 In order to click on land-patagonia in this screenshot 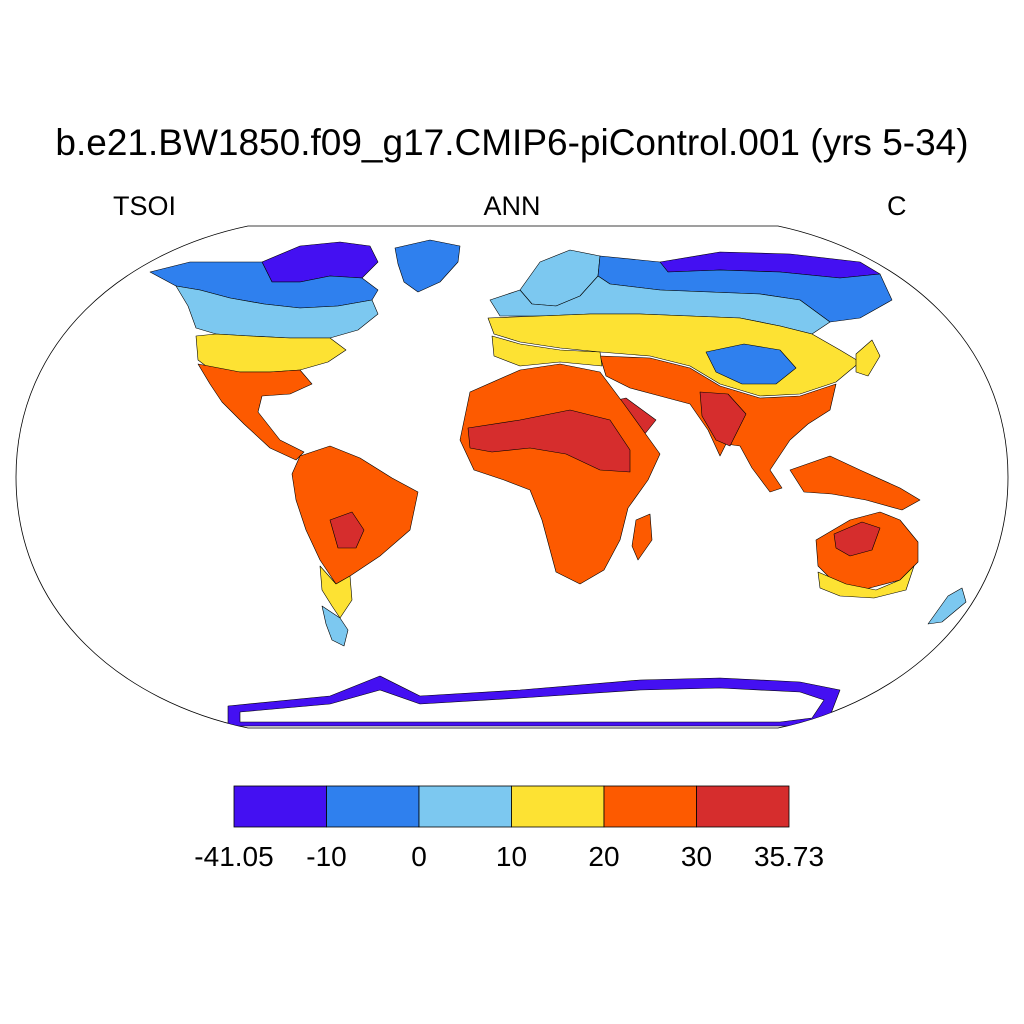, I will do `click(335, 626)`.